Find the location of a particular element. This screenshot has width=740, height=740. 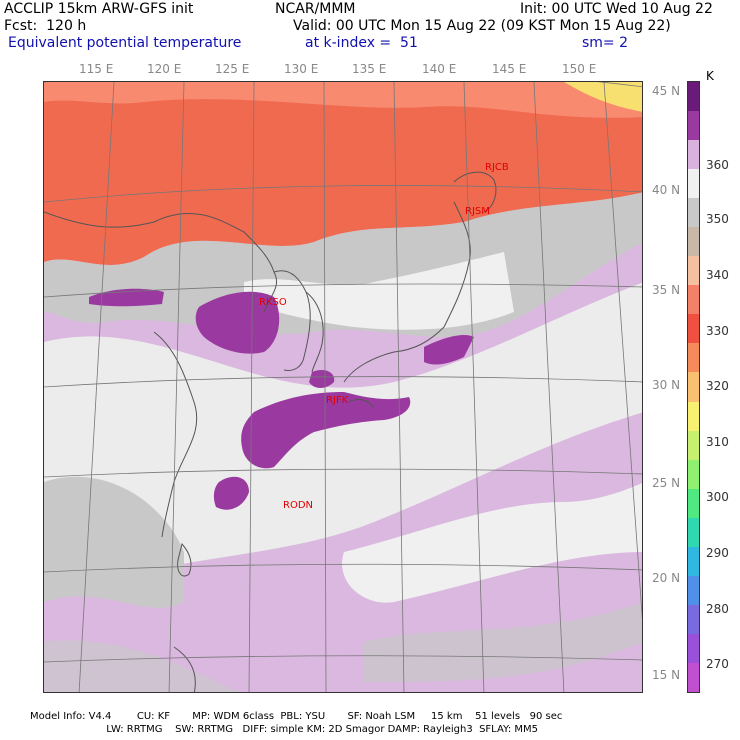

field-name: Equivalent potential temperature is located at coordinates (125, 43).